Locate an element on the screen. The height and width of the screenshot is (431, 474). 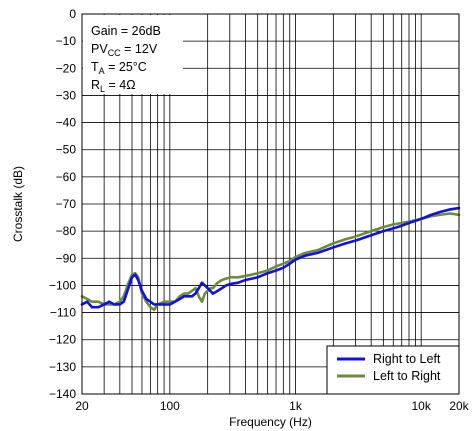
y-tick-label: −80 is located at coordinates (66, 231).